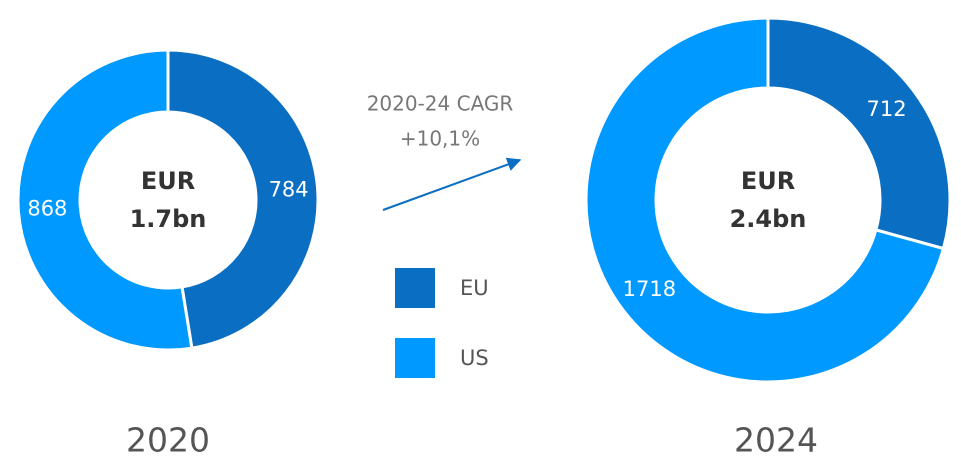 This screenshot has height=470, width=961. I want to click on data-label: 1718, so click(649, 289).